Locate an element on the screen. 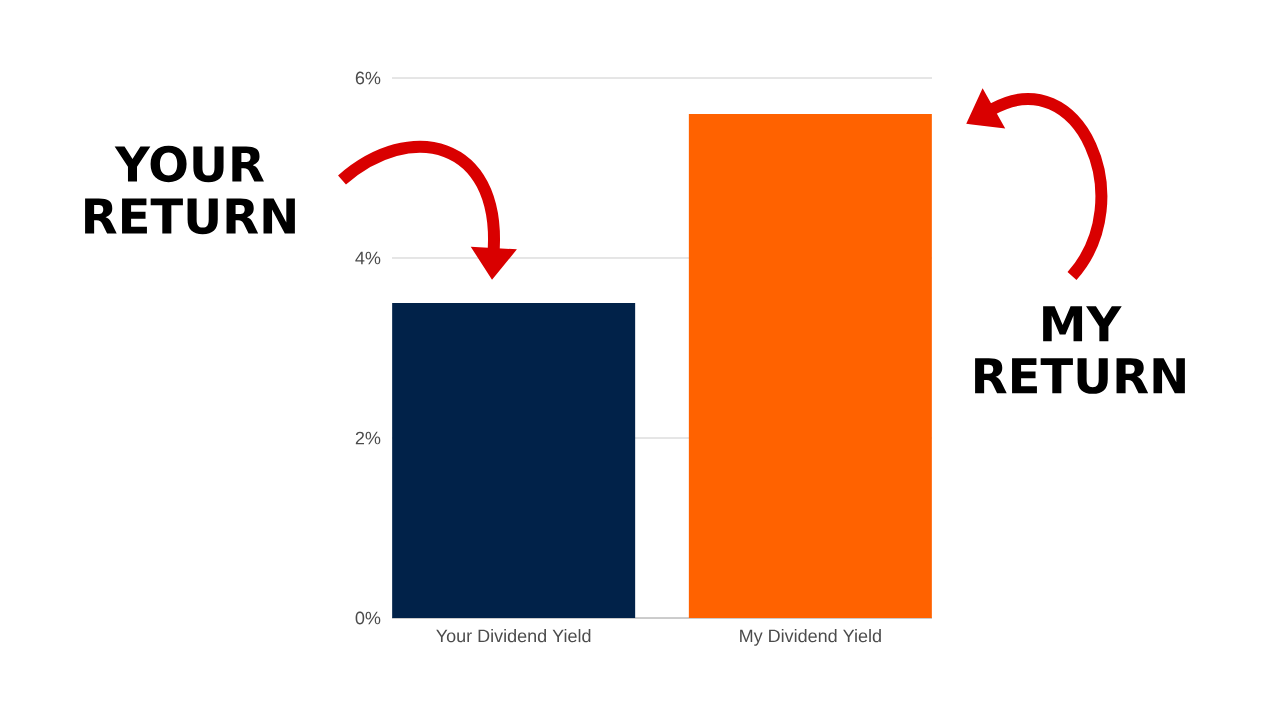 The height and width of the screenshot is (720, 1280). text: MY RETURN is located at coordinates (1080, 350).